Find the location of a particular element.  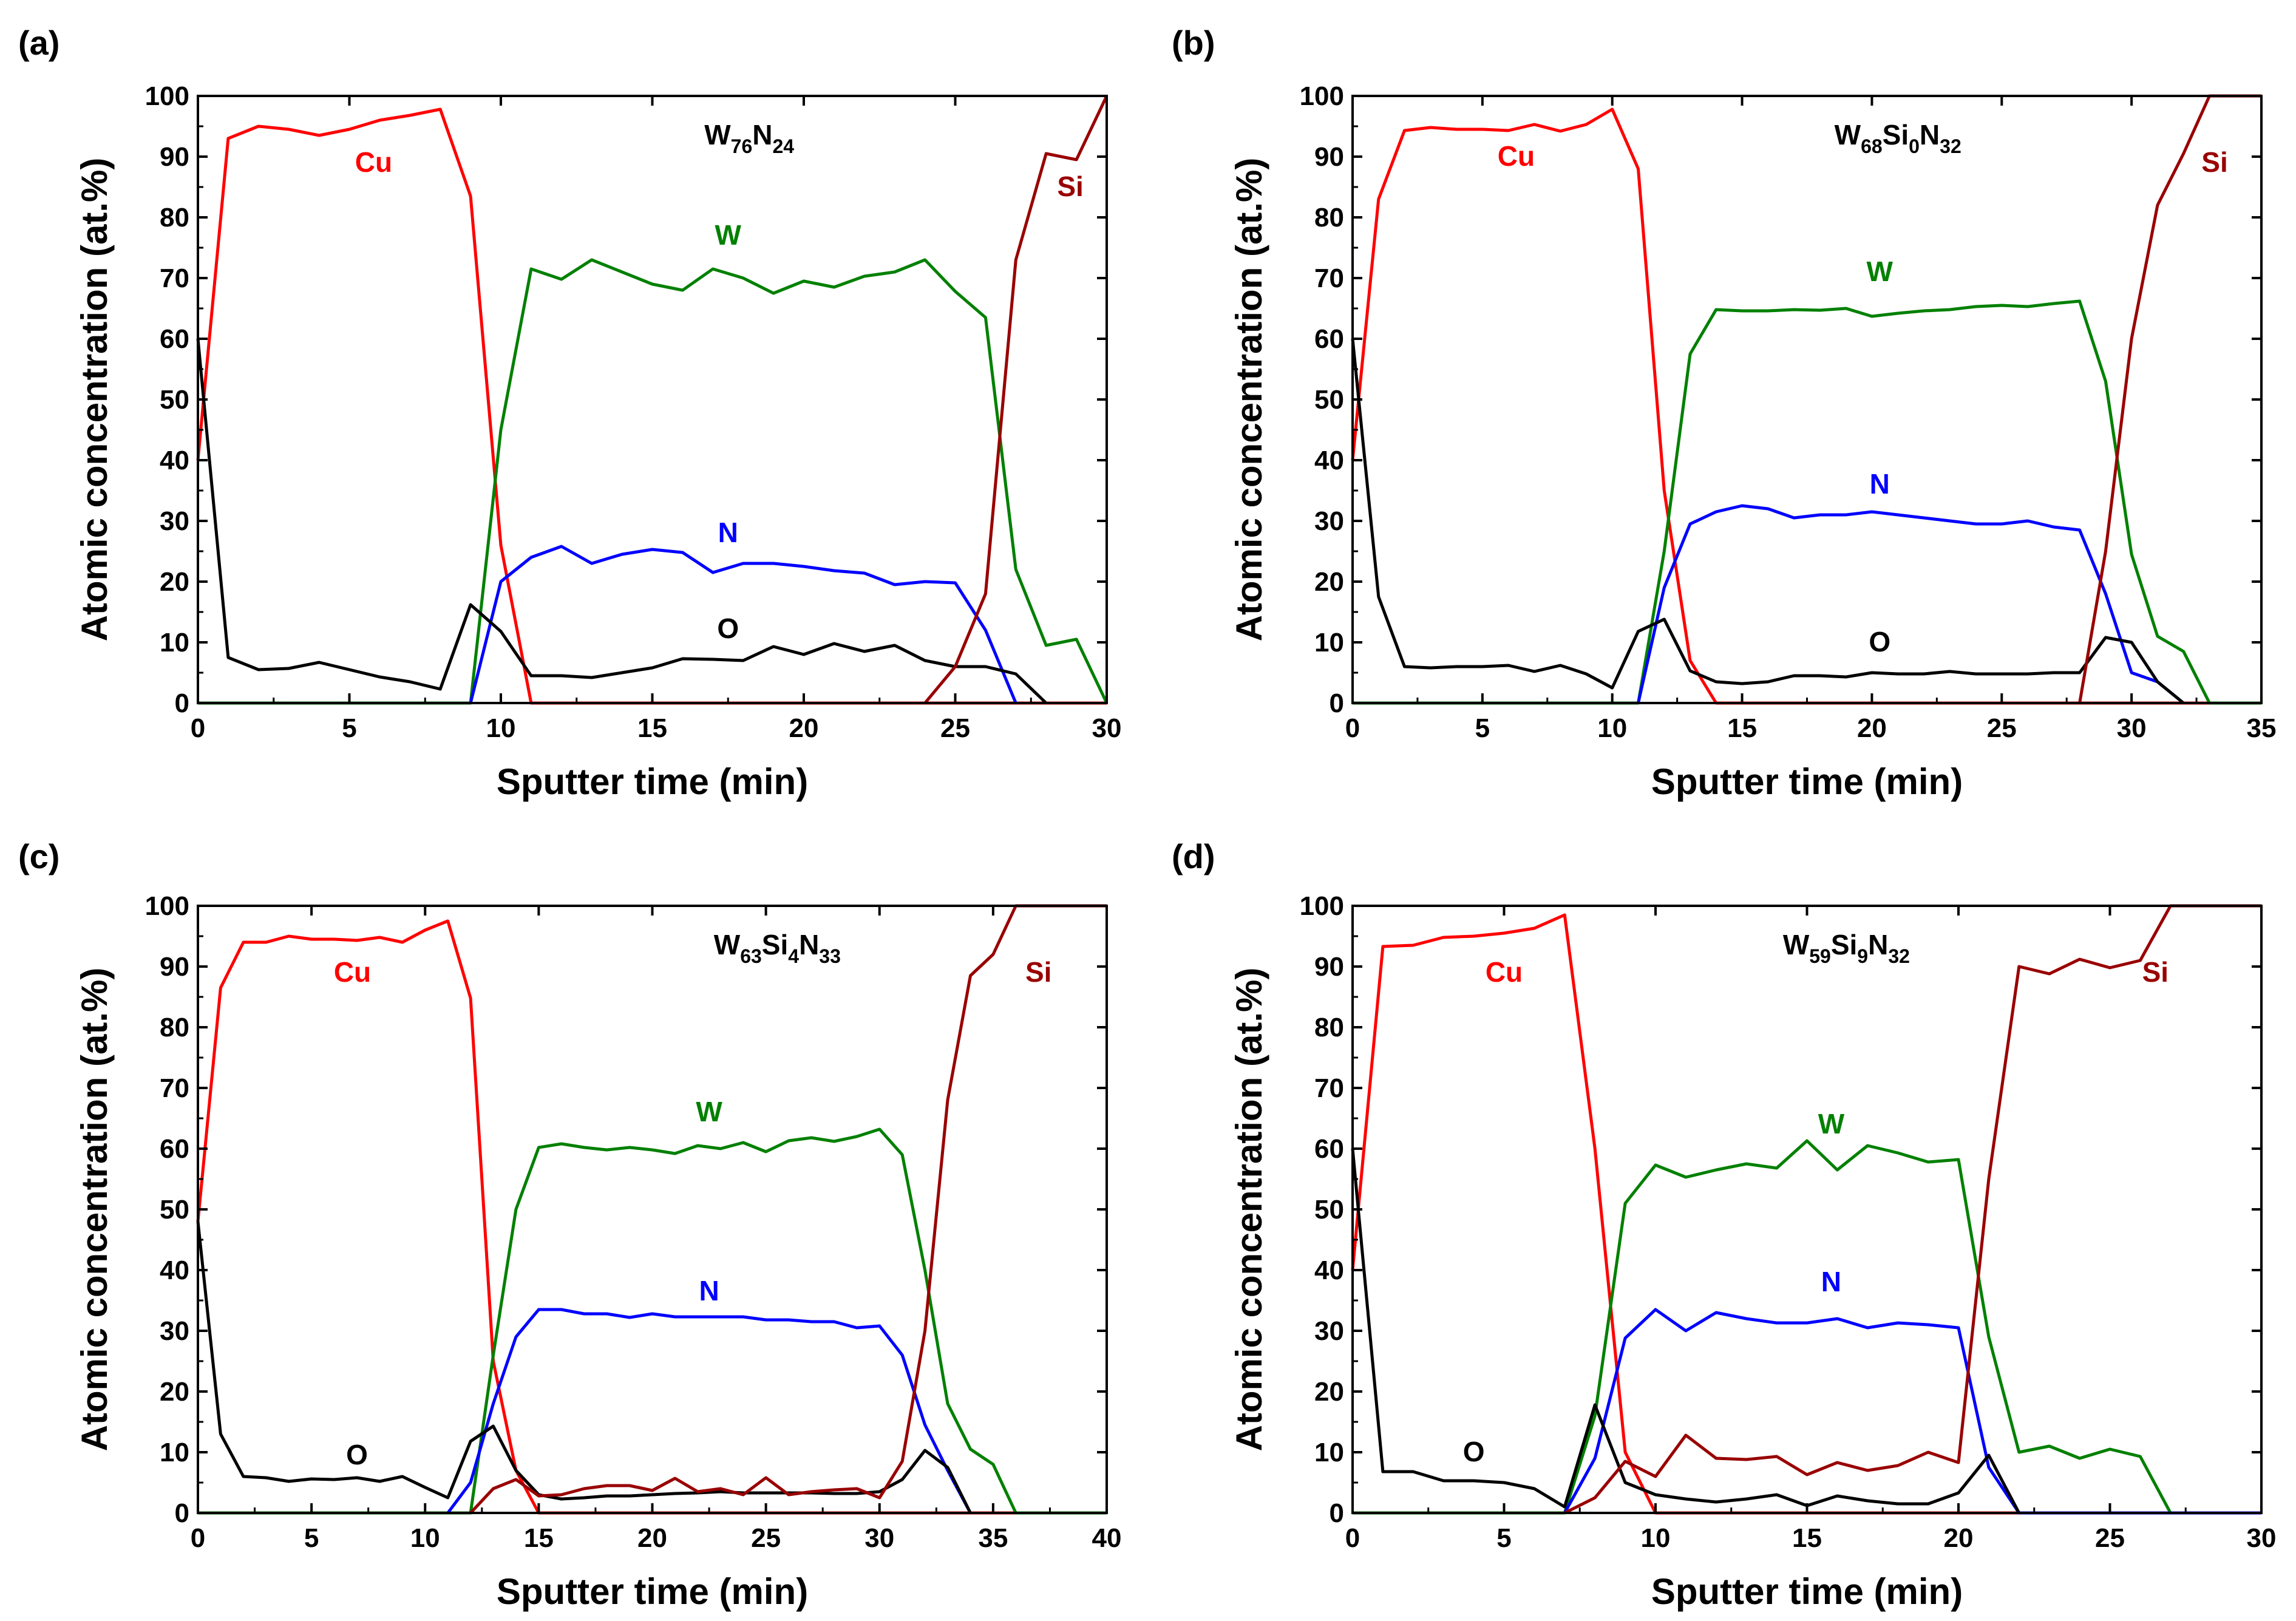

composition-subscript: 9 is located at coordinates (1862, 956).